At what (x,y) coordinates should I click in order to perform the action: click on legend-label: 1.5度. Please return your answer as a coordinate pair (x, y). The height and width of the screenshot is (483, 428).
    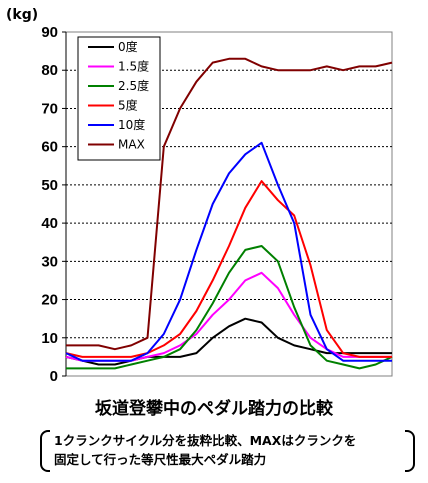
    Looking at the image, I should click on (133, 66).